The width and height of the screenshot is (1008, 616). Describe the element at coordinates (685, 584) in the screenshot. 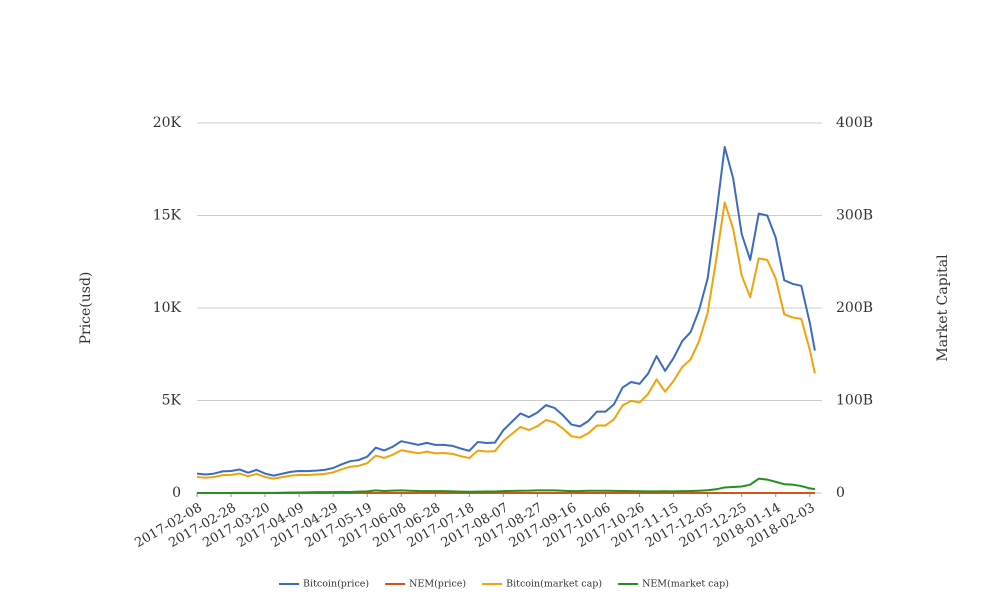

I see `legend-label: NEM(market cap)` at that location.